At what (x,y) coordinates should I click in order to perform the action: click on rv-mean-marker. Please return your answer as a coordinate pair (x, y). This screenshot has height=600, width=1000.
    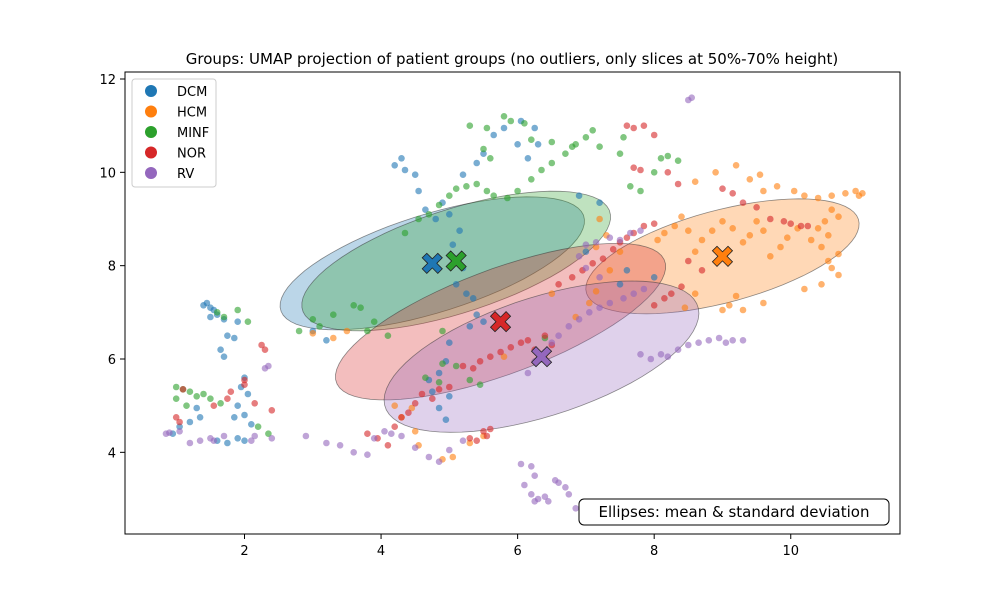
    Looking at the image, I should click on (541, 357).